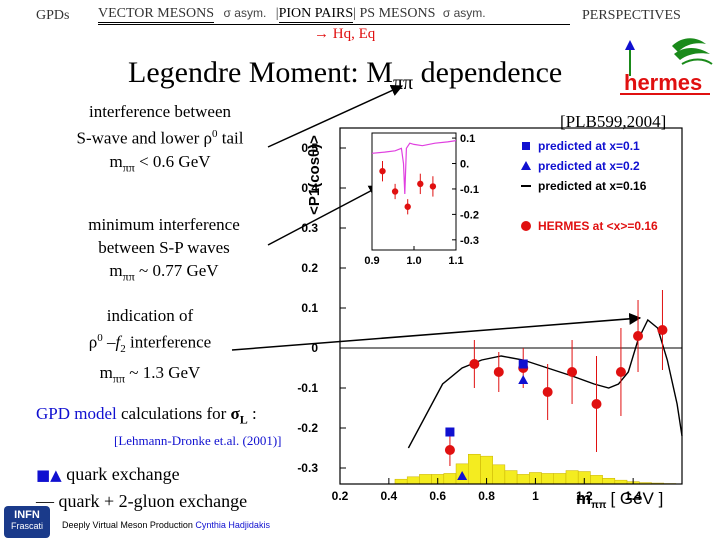 The height and width of the screenshot is (540, 720). Describe the element at coordinates (486, 496) in the screenshot. I see `x-tick-label: 0.8` at that location.